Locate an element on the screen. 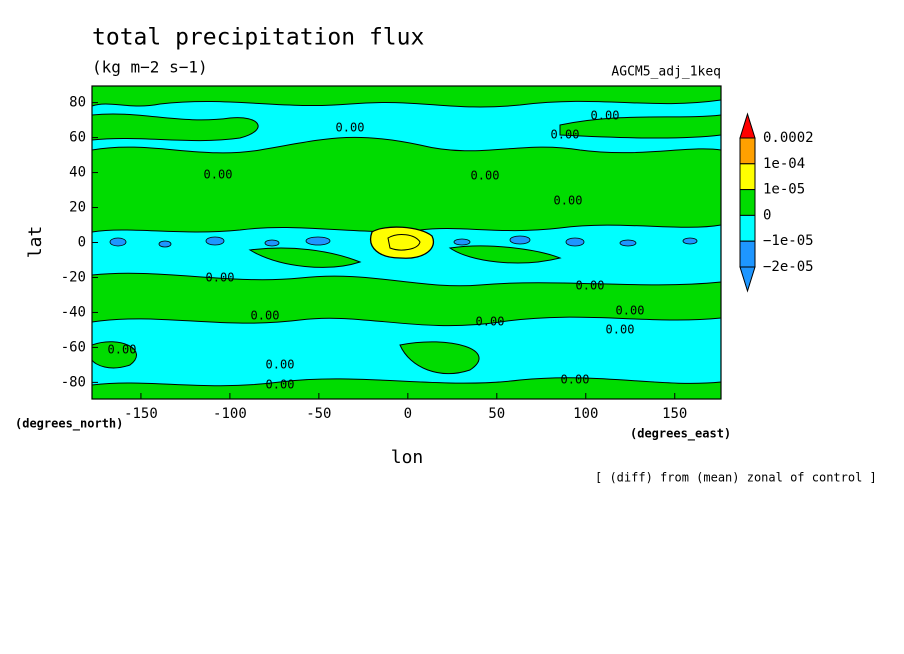 Image resolution: width=904 pixels, height=654 pixels. negative-regions is located at coordinates (403, 241).